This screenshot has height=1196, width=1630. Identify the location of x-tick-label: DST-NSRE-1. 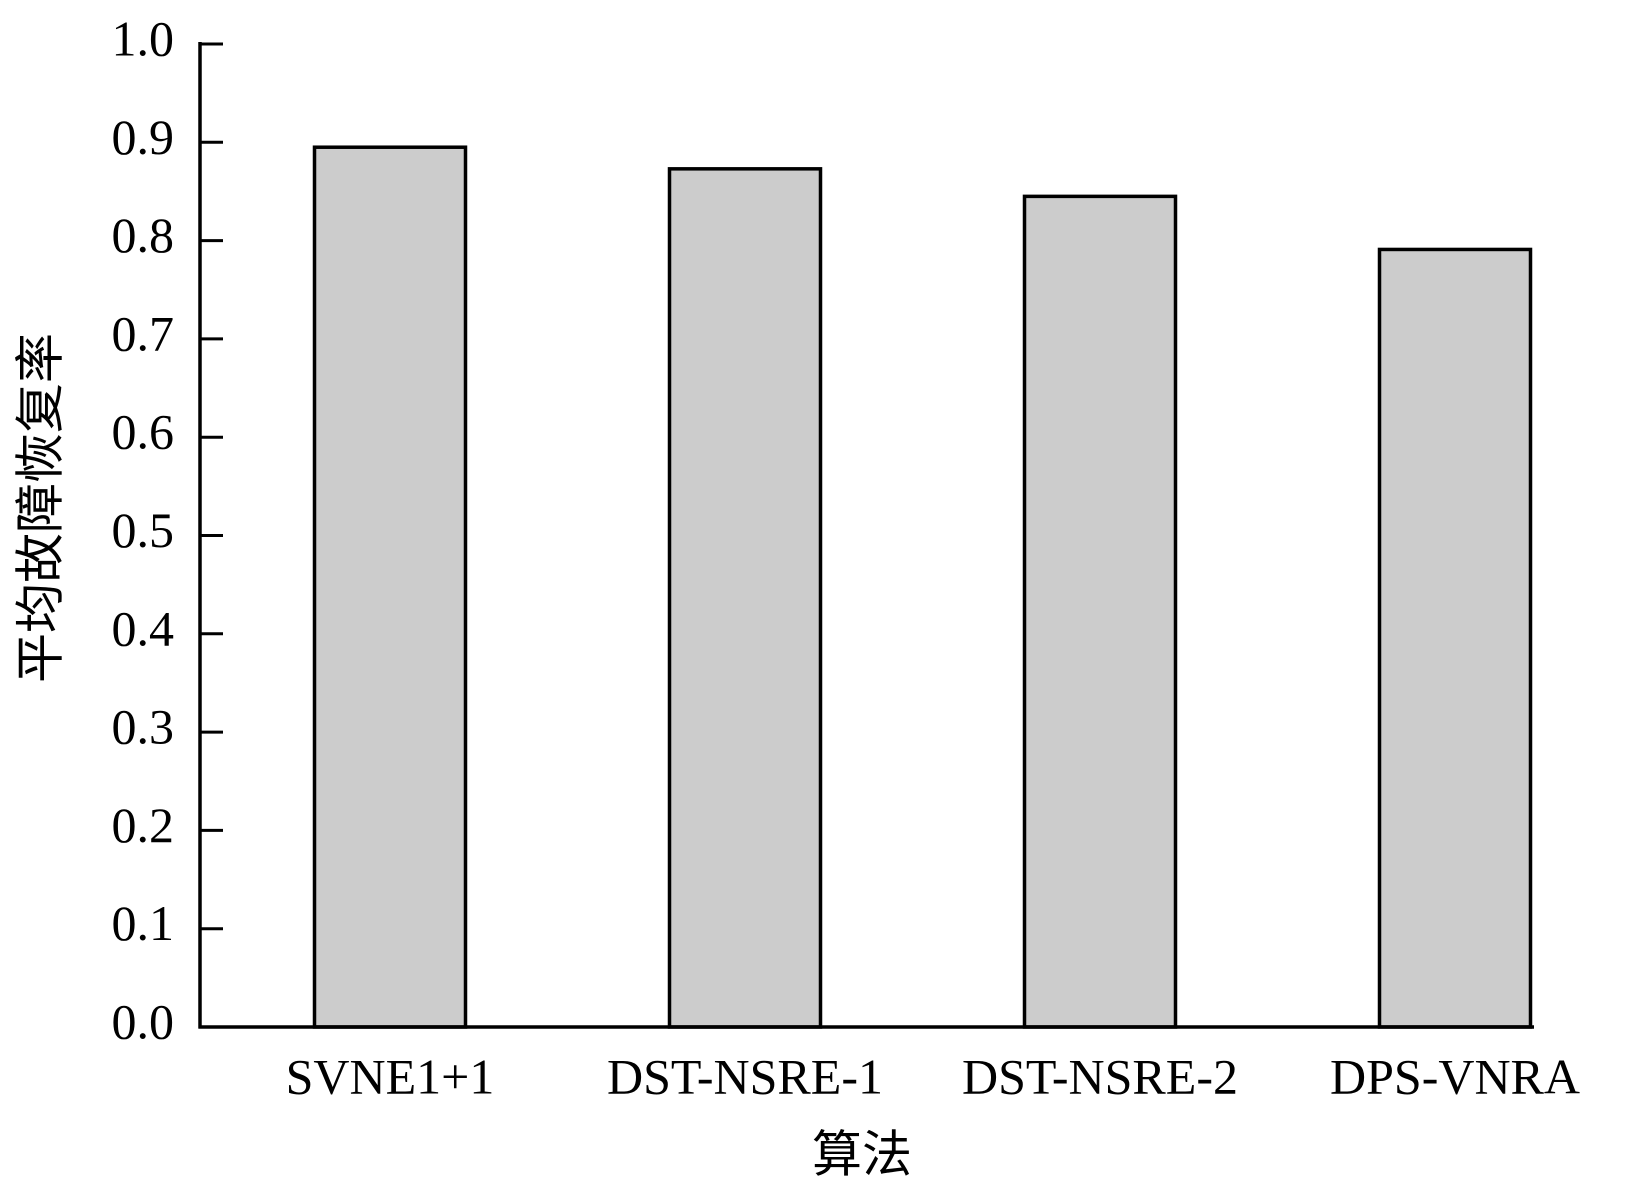
(745, 1076).